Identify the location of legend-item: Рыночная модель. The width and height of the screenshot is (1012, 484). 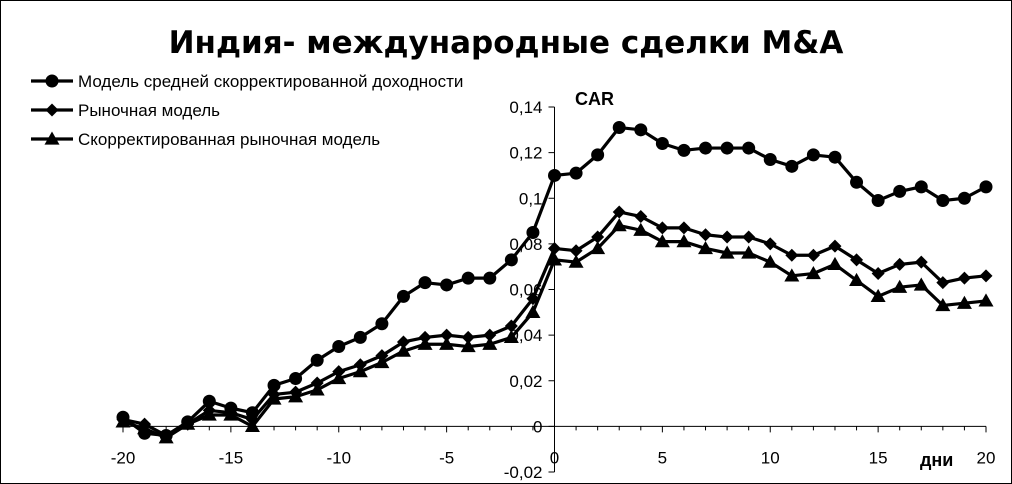
(125, 110).